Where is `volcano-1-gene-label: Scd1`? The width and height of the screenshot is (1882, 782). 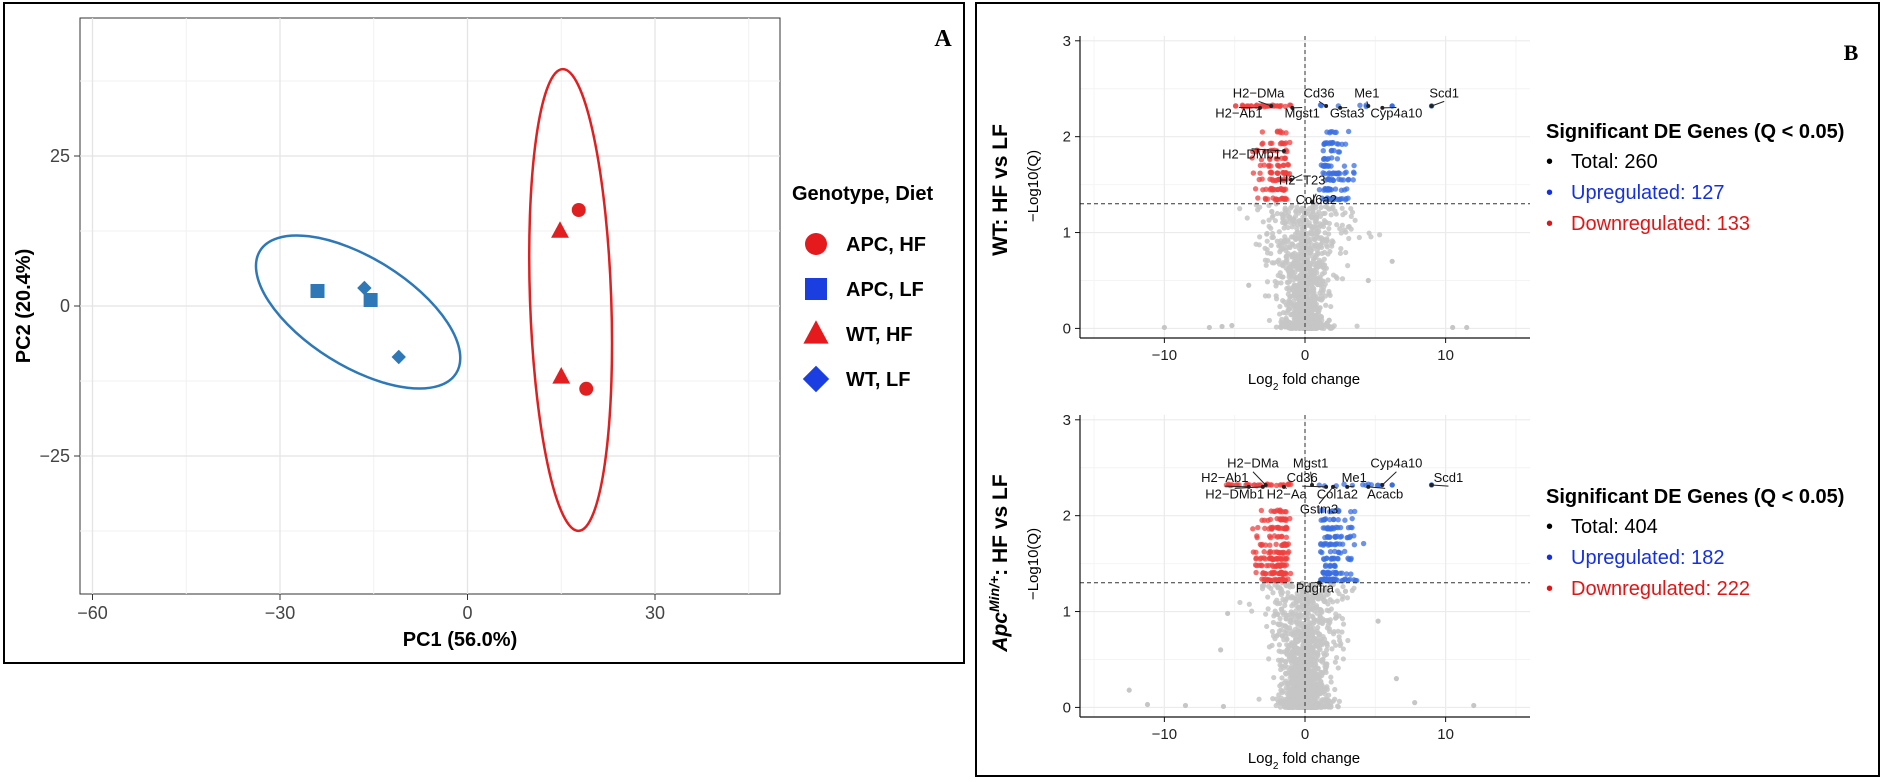 volcano-1-gene-label: Scd1 is located at coordinates (1444, 92).